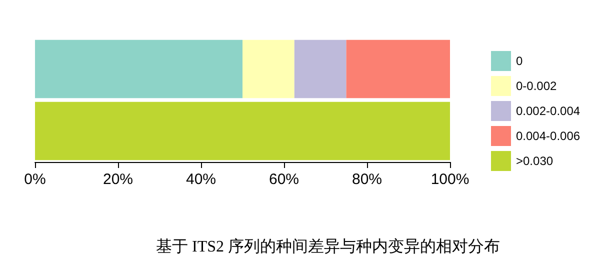 The height and width of the screenshot is (267, 600). I want to click on x-tick-label: 20%, so click(118, 179).